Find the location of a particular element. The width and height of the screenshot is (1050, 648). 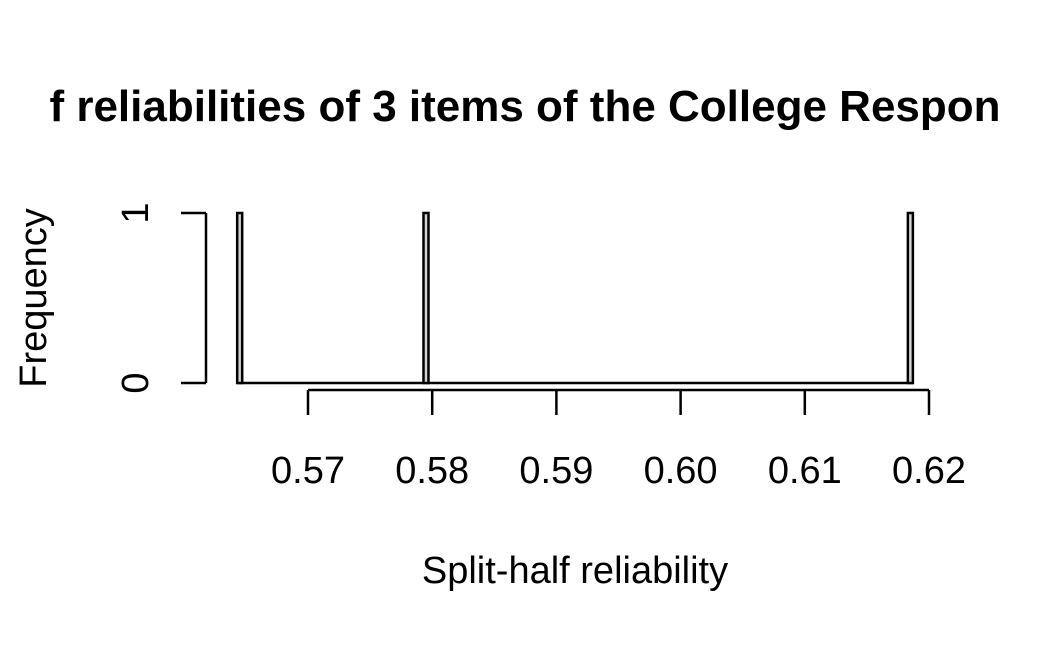

x-tick-label: 0.61 is located at coordinates (805, 471).